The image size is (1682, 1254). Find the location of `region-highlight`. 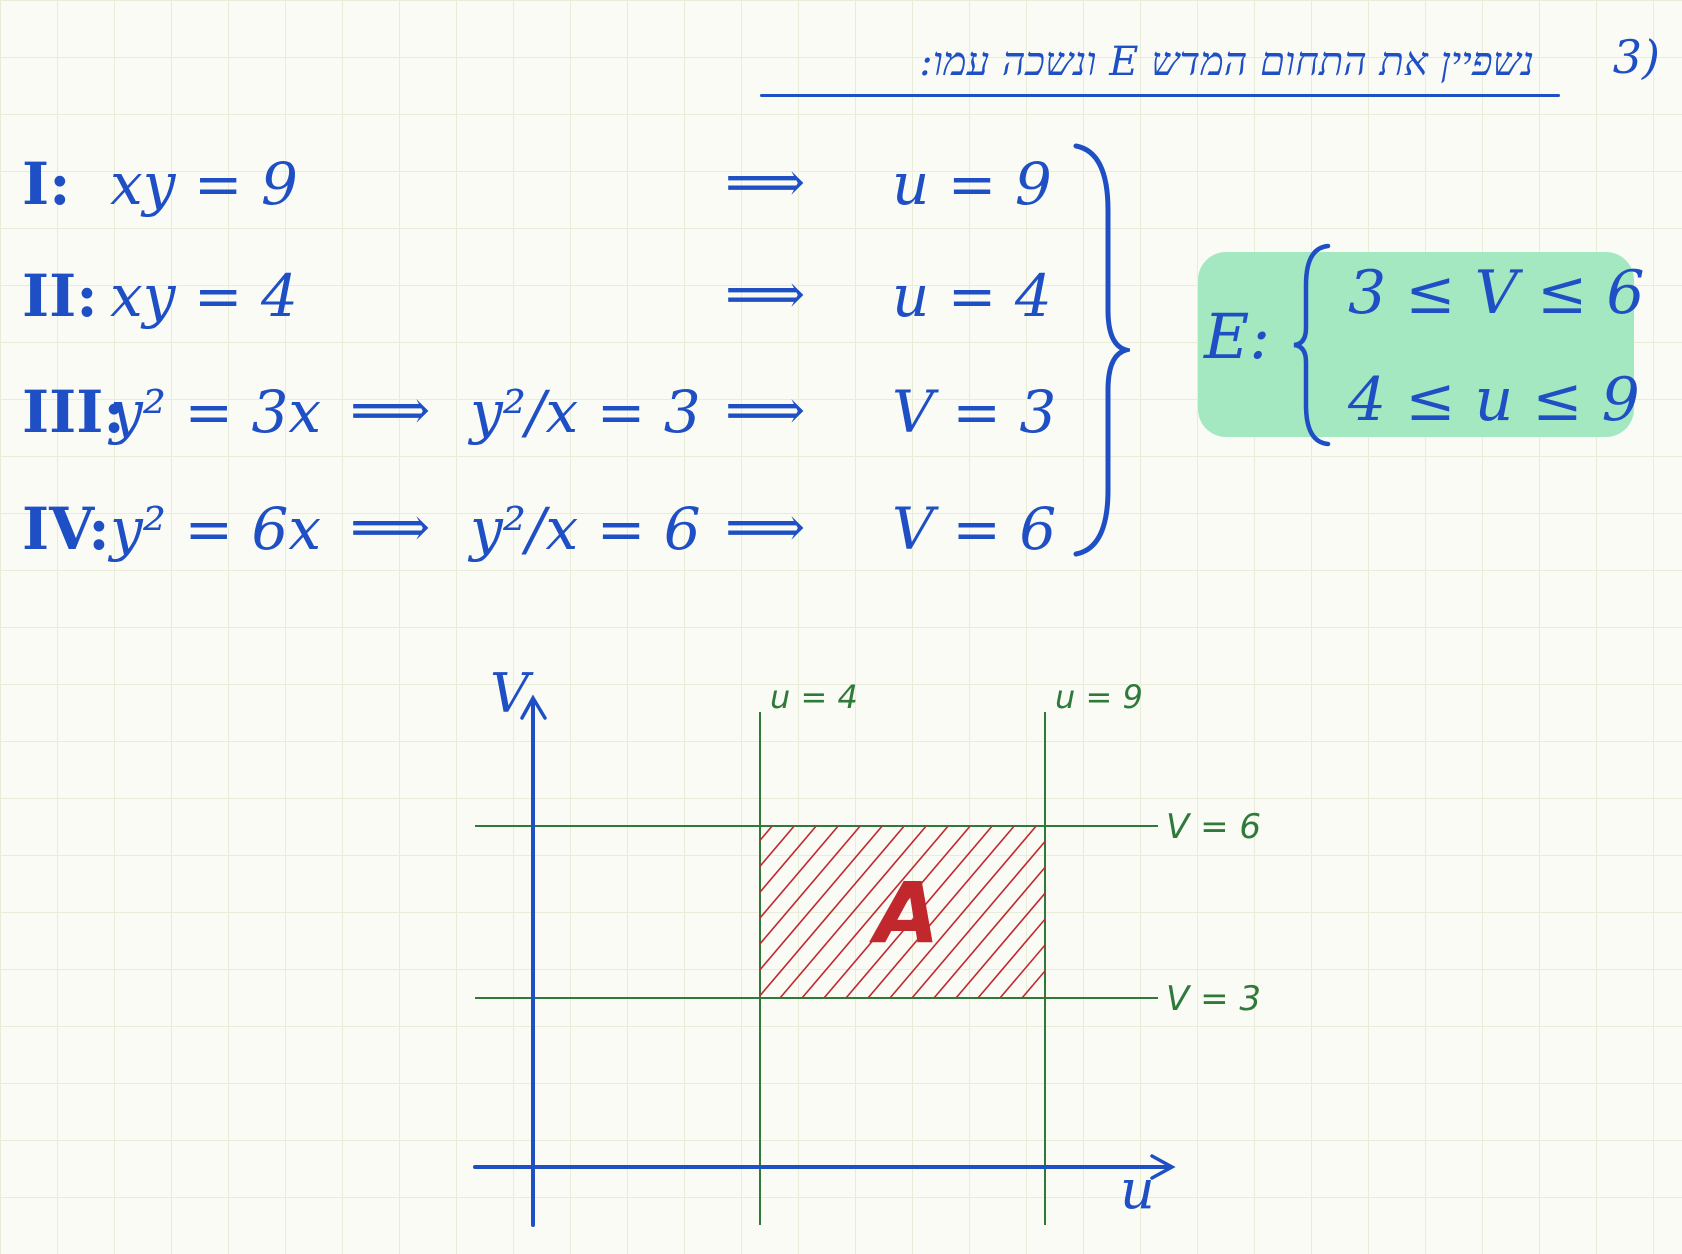

region-highlight is located at coordinates (1416, 344).